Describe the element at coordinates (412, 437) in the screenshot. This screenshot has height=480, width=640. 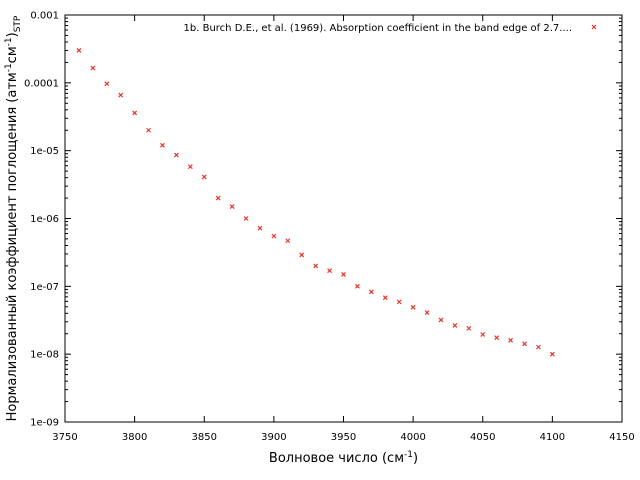
I see `x-tick-label: 4000` at that location.